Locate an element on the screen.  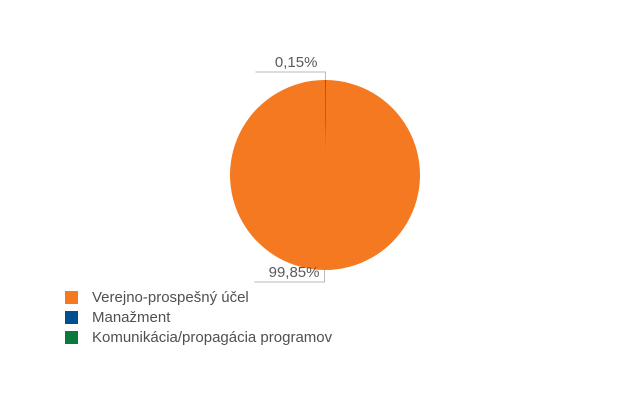
pie-slice-verejno-prospesny-ucel is located at coordinates (324, 175).